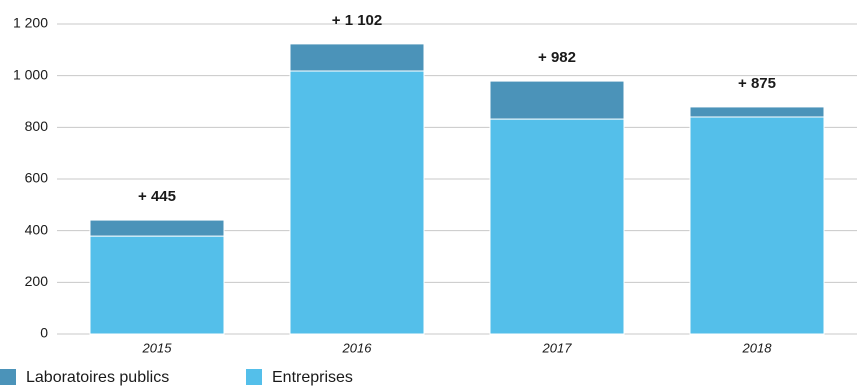 This screenshot has height=386, width=858. What do you see at coordinates (157, 196) in the screenshot?
I see `total-label: + 445` at bounding box center [157, 196].